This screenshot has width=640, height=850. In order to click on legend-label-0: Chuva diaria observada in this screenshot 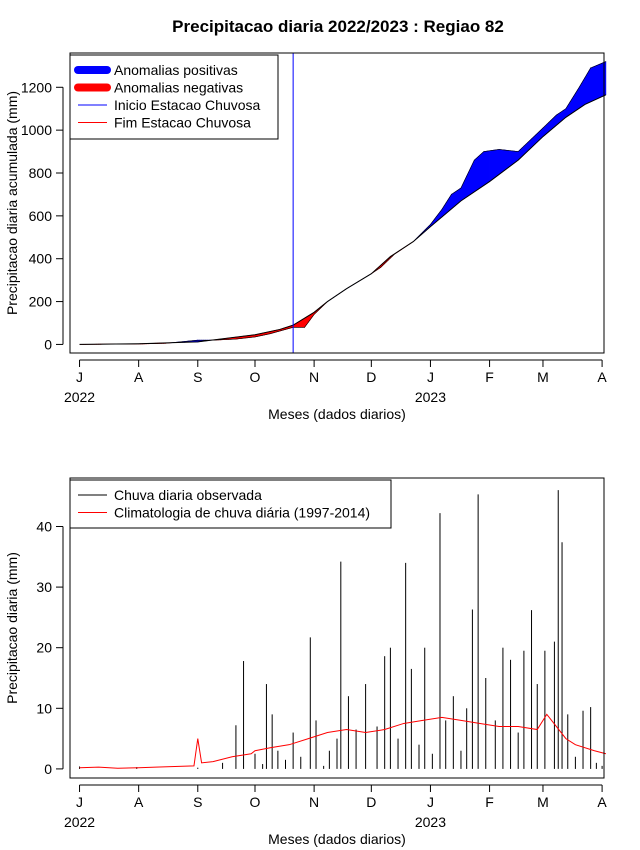, I will do `click(188, 495)`.